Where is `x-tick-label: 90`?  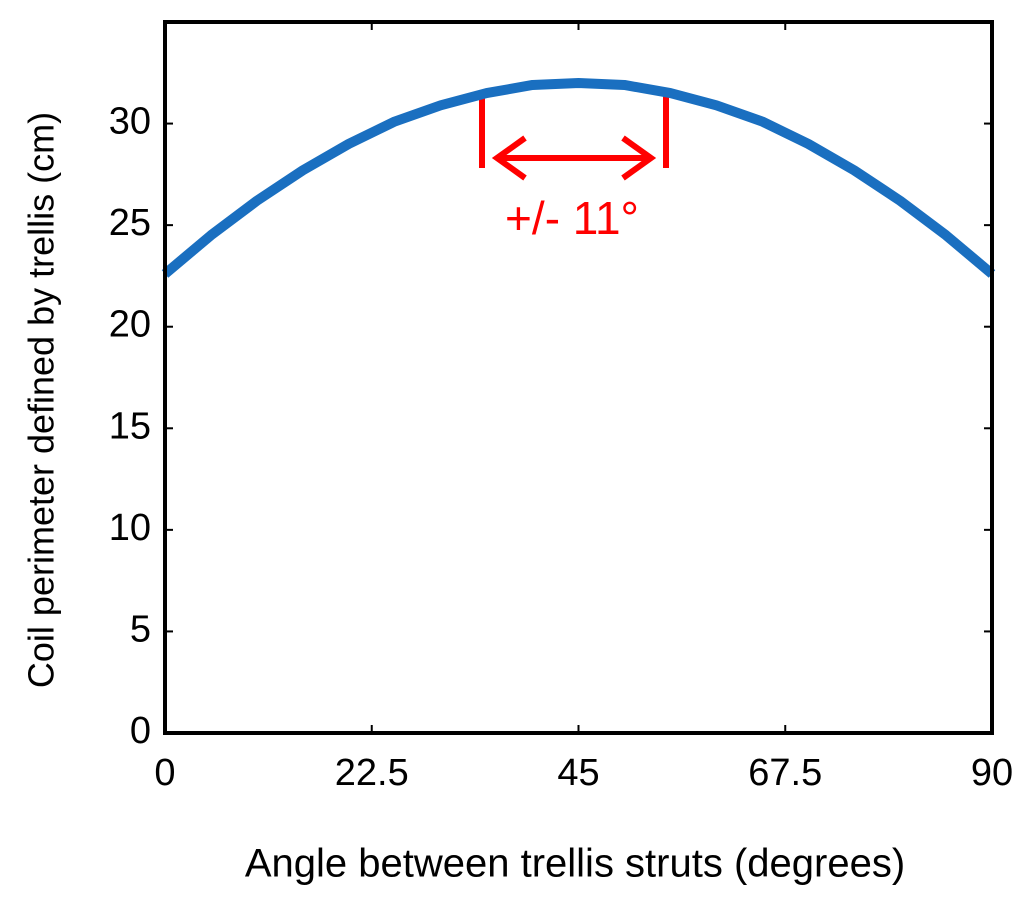
x-tick-label: 90 is located at coordinates (992, 773).